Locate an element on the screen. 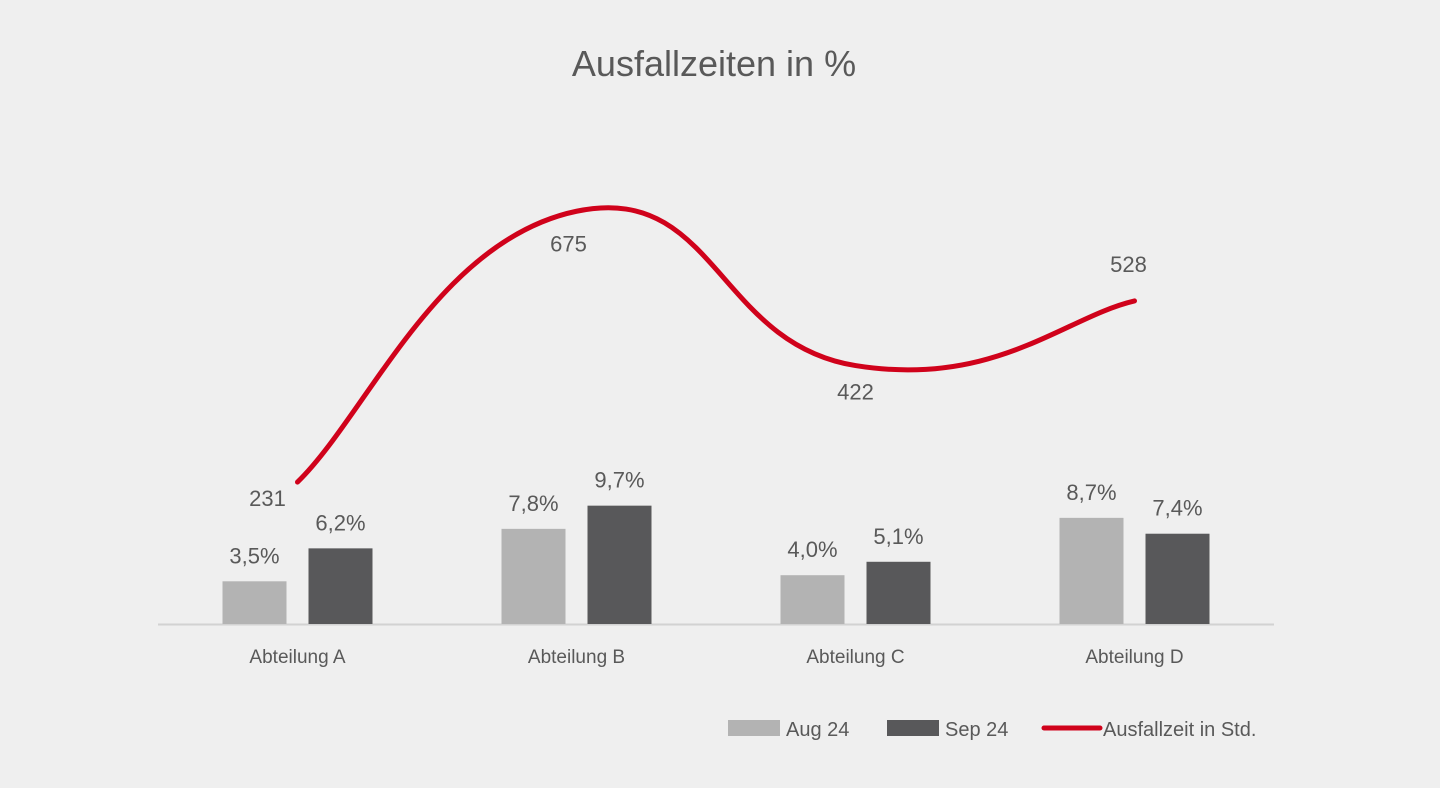 This screenshot has height=788, width=1440. line-data-label: 528 is located at coordinates (1128, 264).